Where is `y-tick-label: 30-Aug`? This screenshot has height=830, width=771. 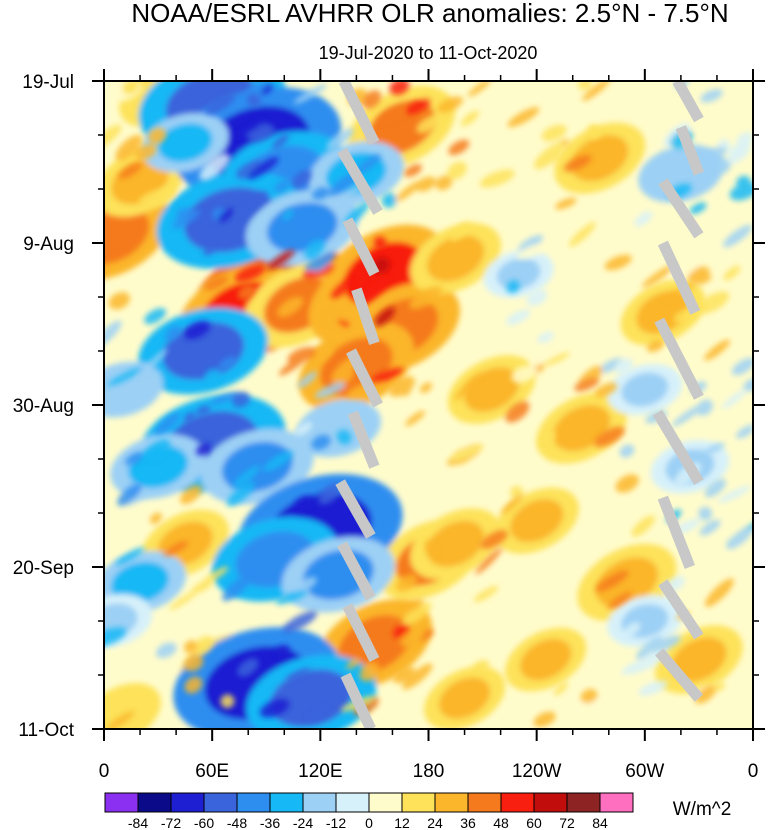
y-tick-label: 30-Aug is located at coordinates (43, 406).